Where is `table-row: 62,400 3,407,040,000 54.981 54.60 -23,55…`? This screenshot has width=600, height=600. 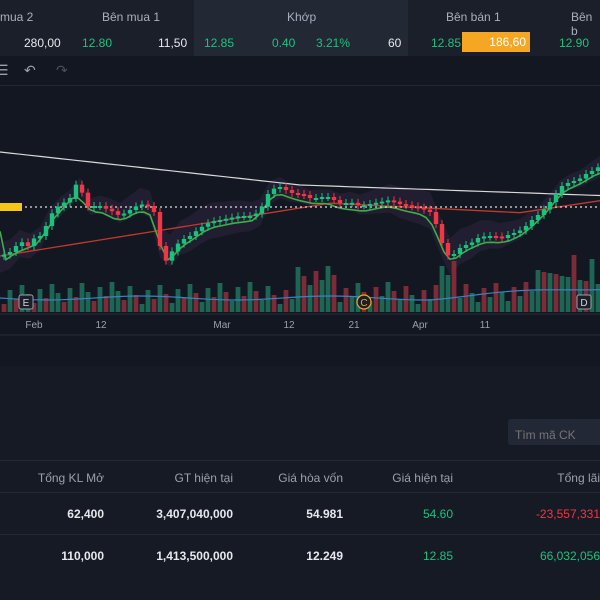
table-row: 62,400 3,407,040,000 54.981 54.60 -23,55… is located at coordinates (300, 513).